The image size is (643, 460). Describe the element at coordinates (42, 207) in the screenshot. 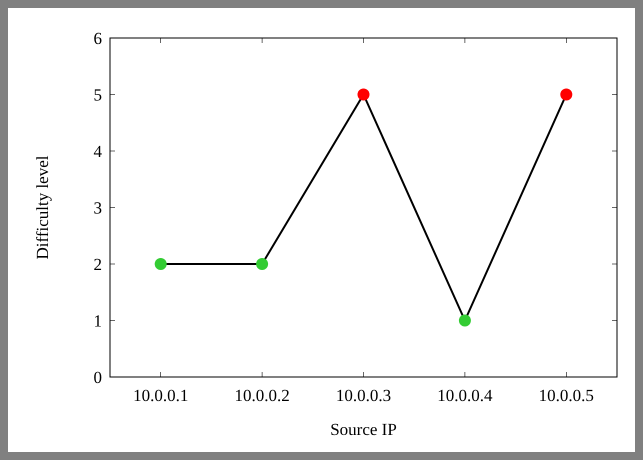

I see `y-axis-title: Difficulty level` at that location.